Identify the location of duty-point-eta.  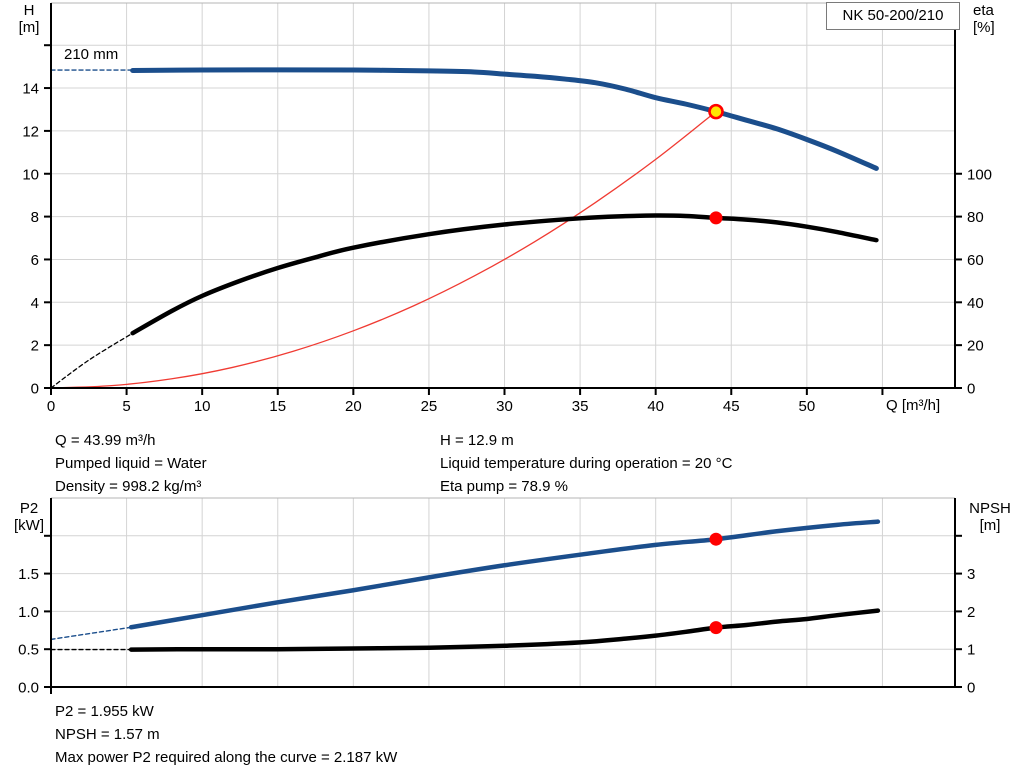
(716, 218).